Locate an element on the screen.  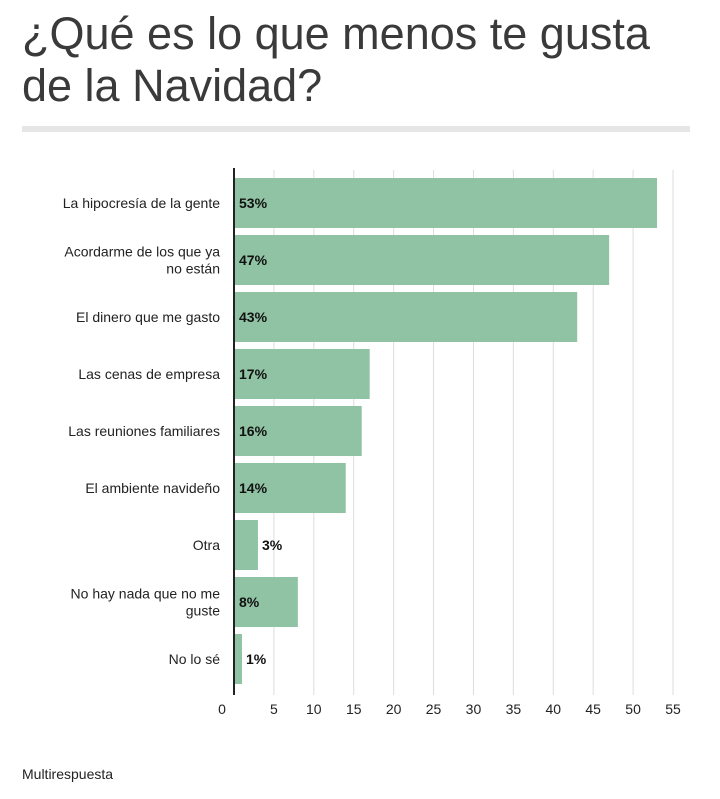
data-label: 8% is located at coordinates (249, 602).